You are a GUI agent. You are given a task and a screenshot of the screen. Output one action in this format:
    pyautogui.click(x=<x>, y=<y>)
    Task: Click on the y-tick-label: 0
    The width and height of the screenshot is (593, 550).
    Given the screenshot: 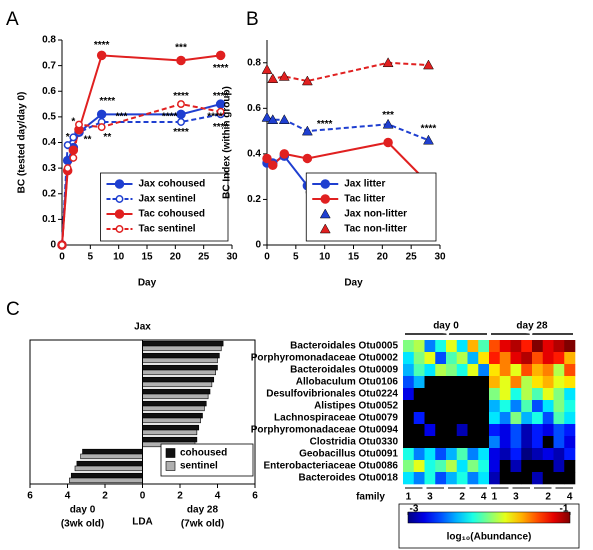 What is the action you would take?
    pyautogui.click(x=258, y=245)
    